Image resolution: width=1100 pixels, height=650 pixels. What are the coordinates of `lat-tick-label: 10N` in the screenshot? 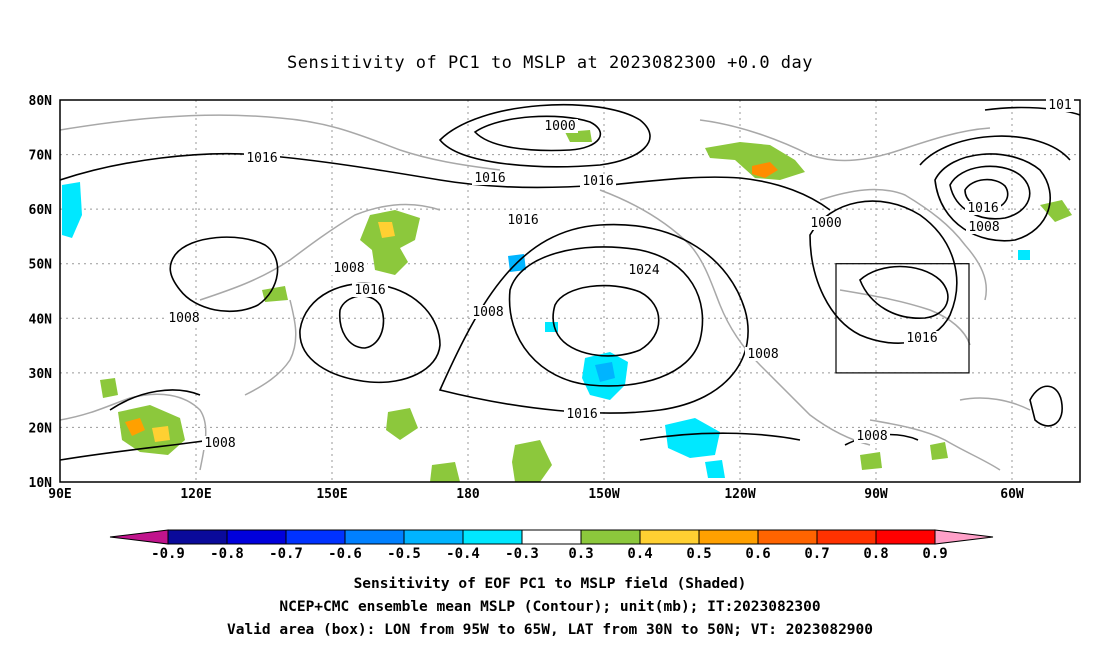 It's located at (41, 483).